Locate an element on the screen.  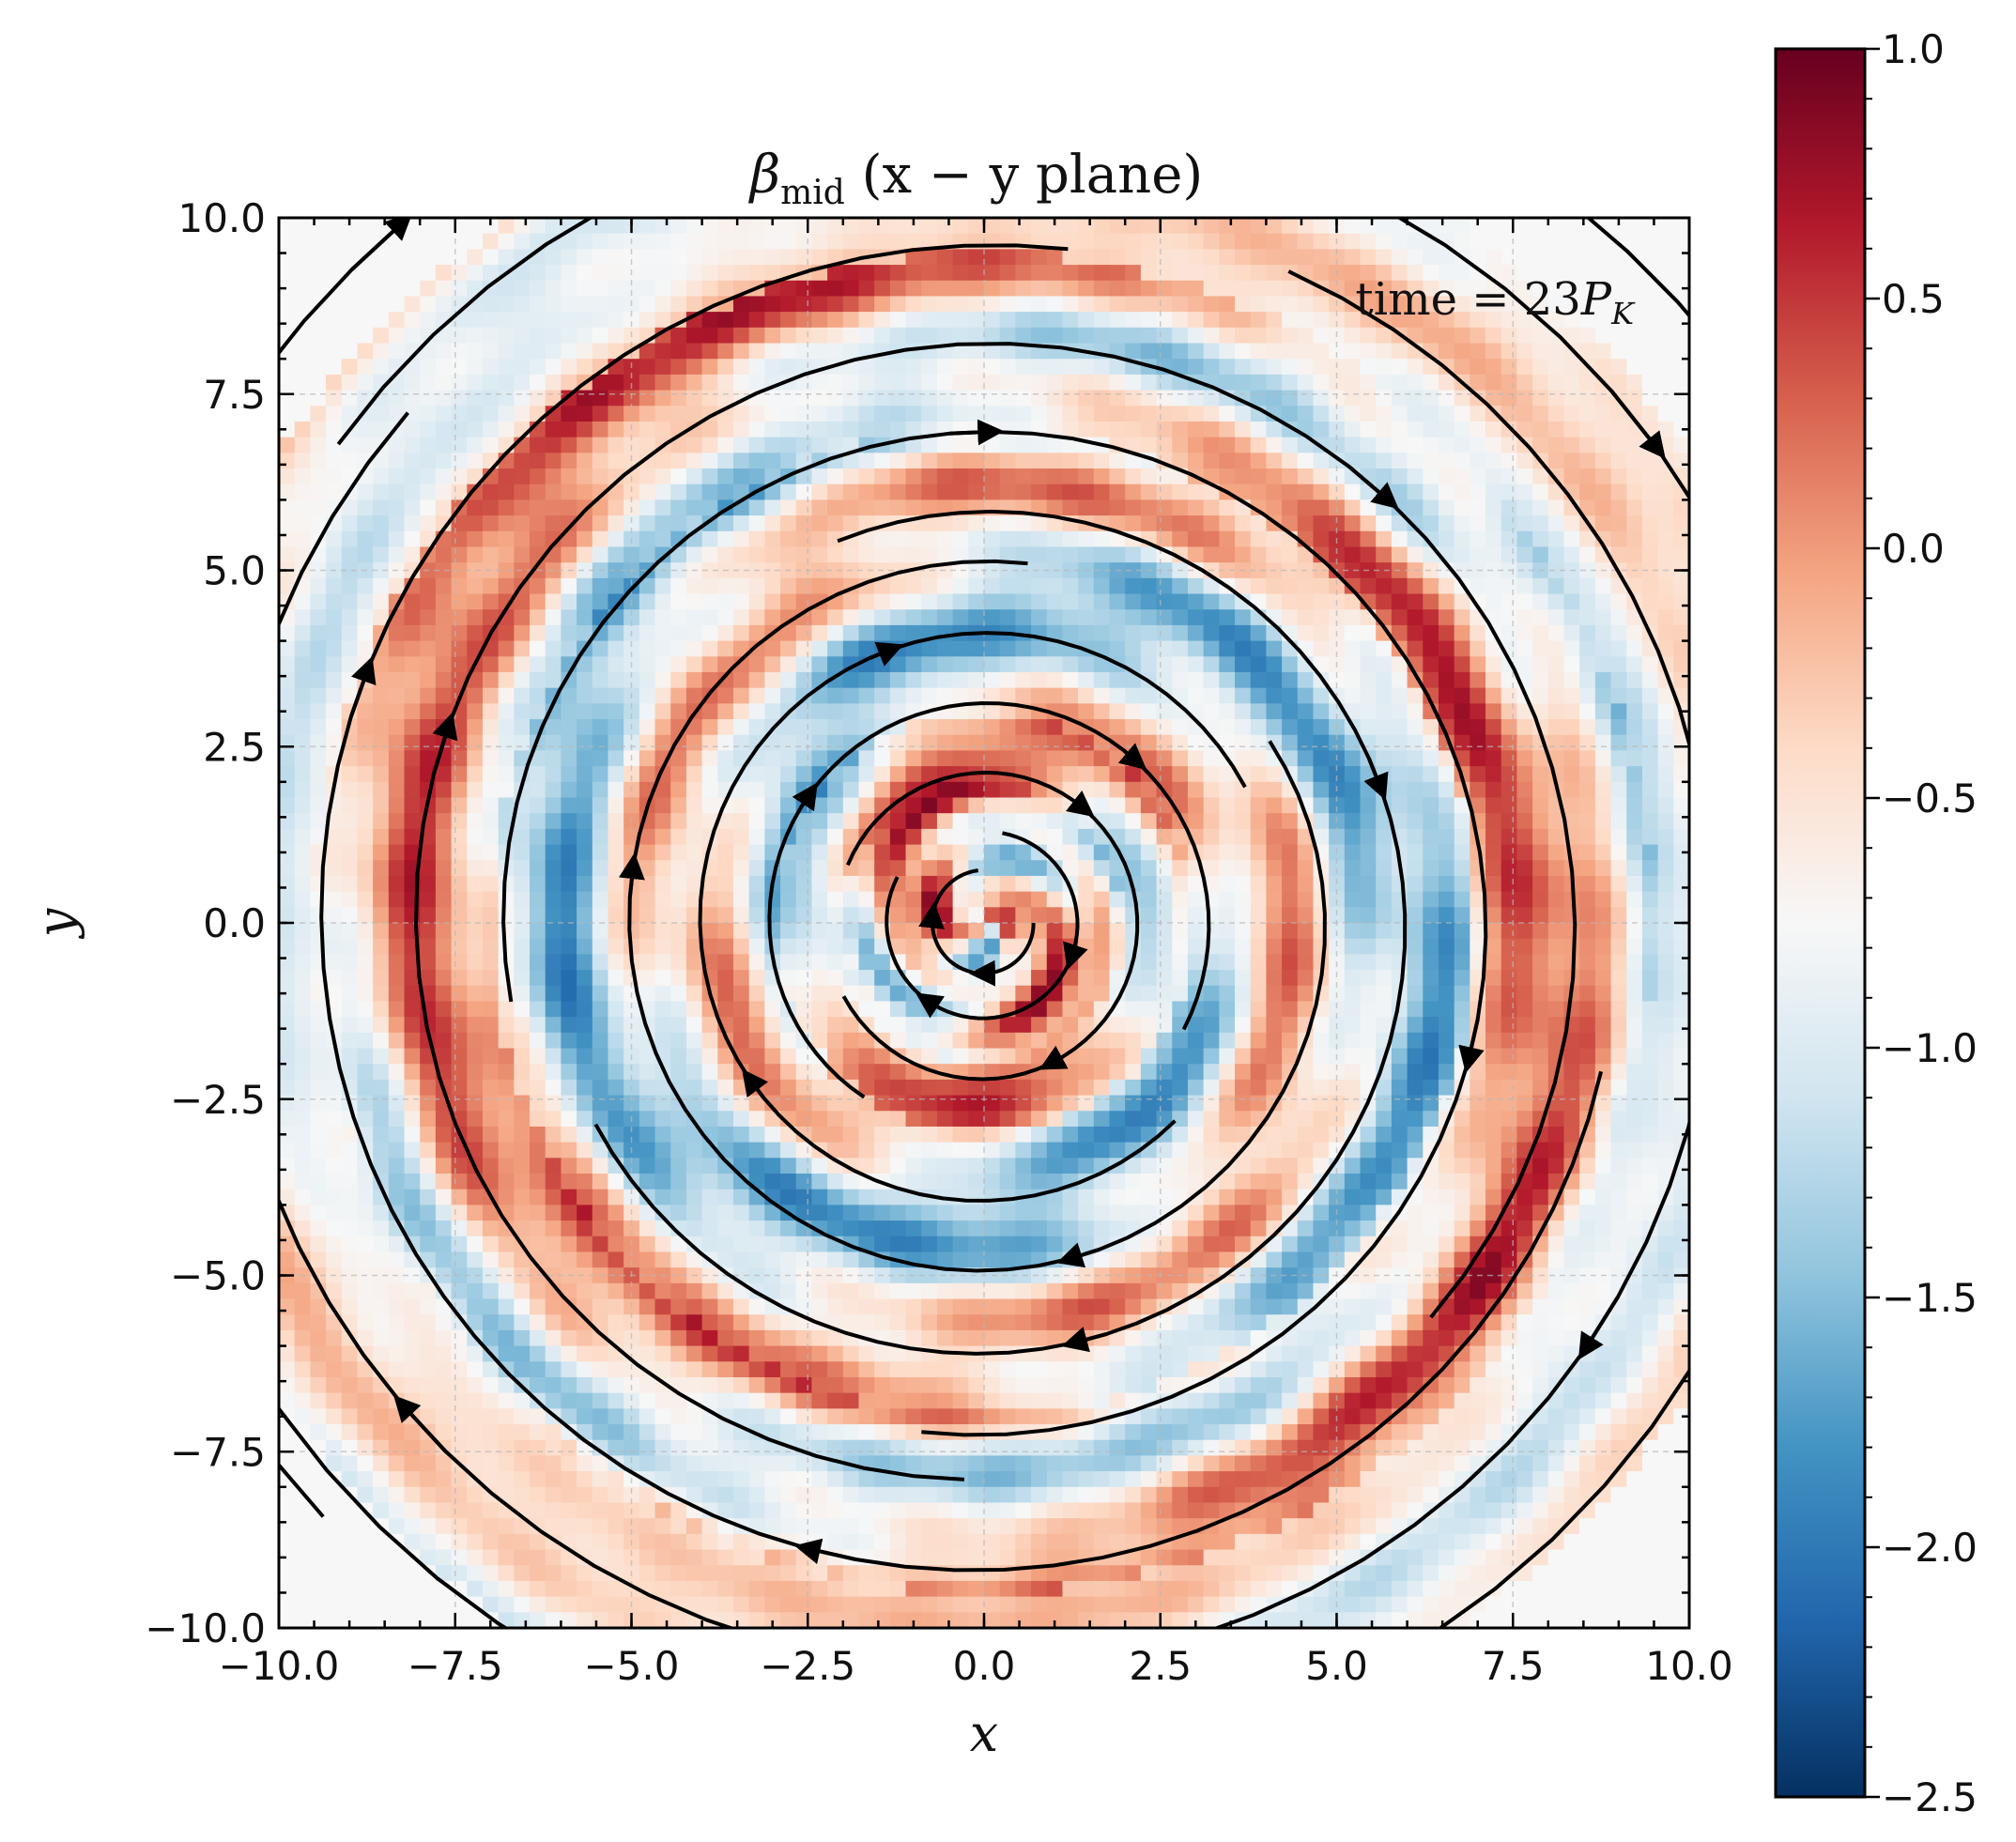
x-axis-label: x is located at coordinates (984, 1733).